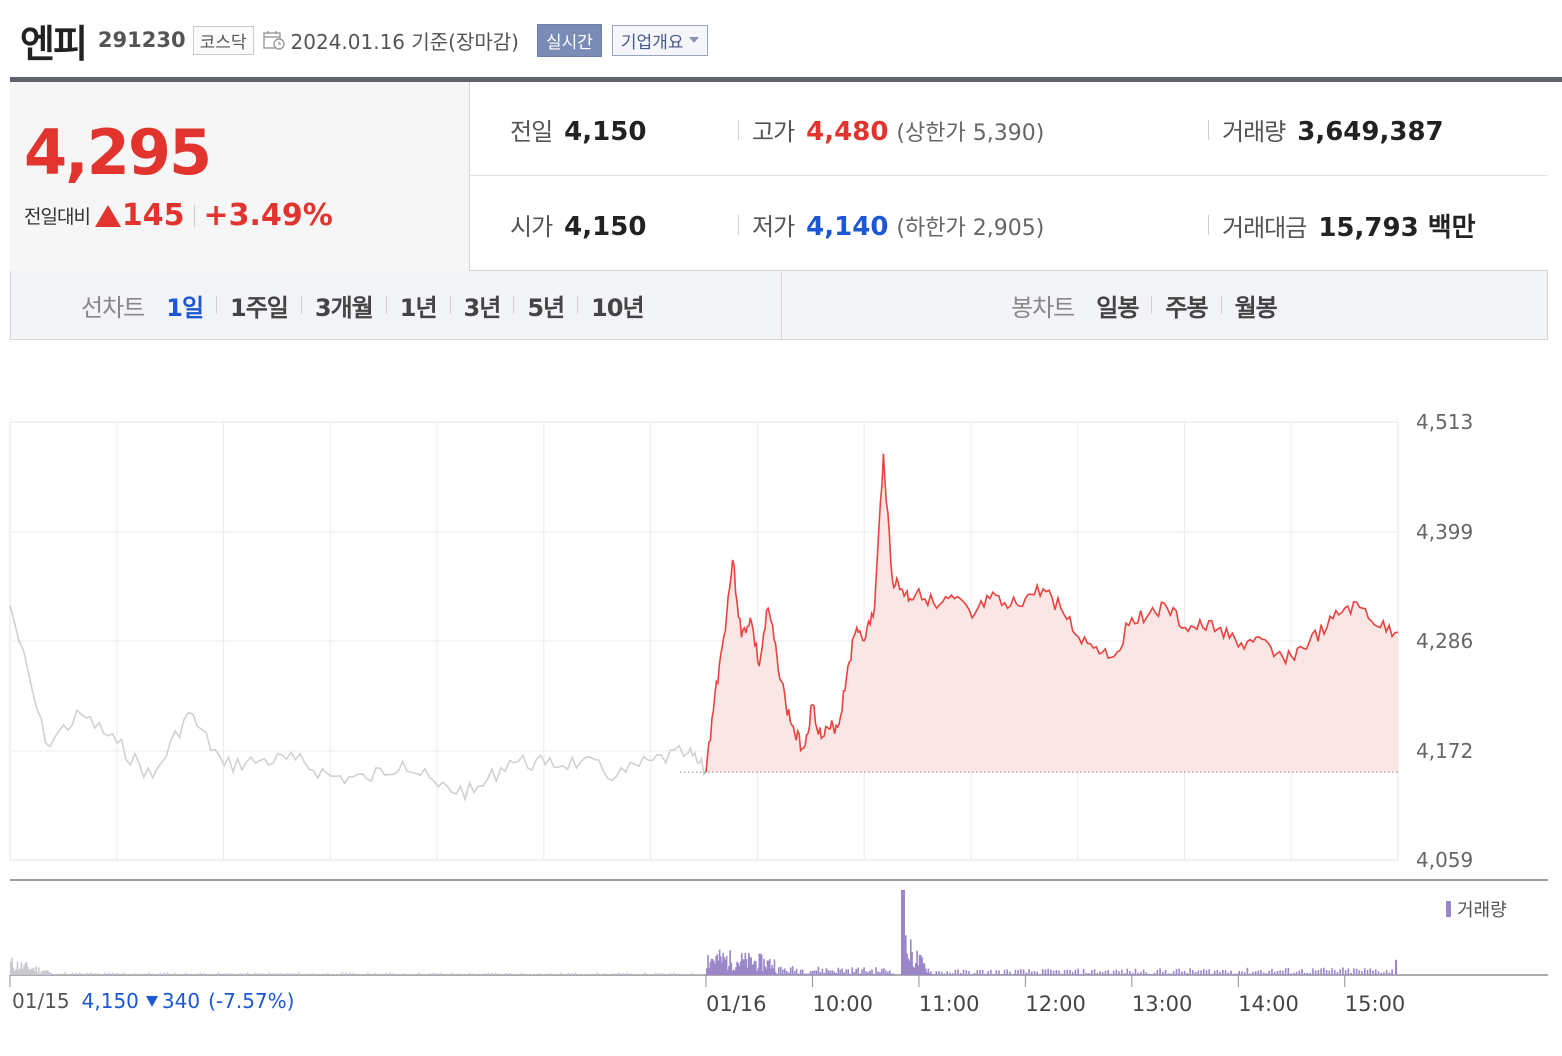 This screenshot has height=1056, width=1562. Describe the element at coordinates (418, 307) in the screenshot. I see `line-tab-3: 1년` at that location.